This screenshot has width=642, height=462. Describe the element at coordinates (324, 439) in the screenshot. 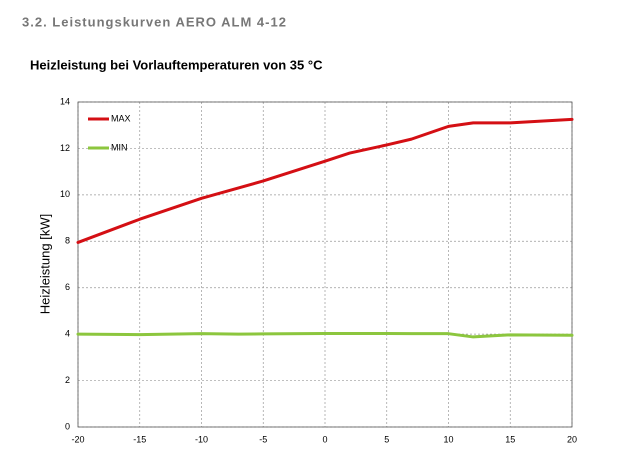

I see `x-tick-label: 0` at that location.